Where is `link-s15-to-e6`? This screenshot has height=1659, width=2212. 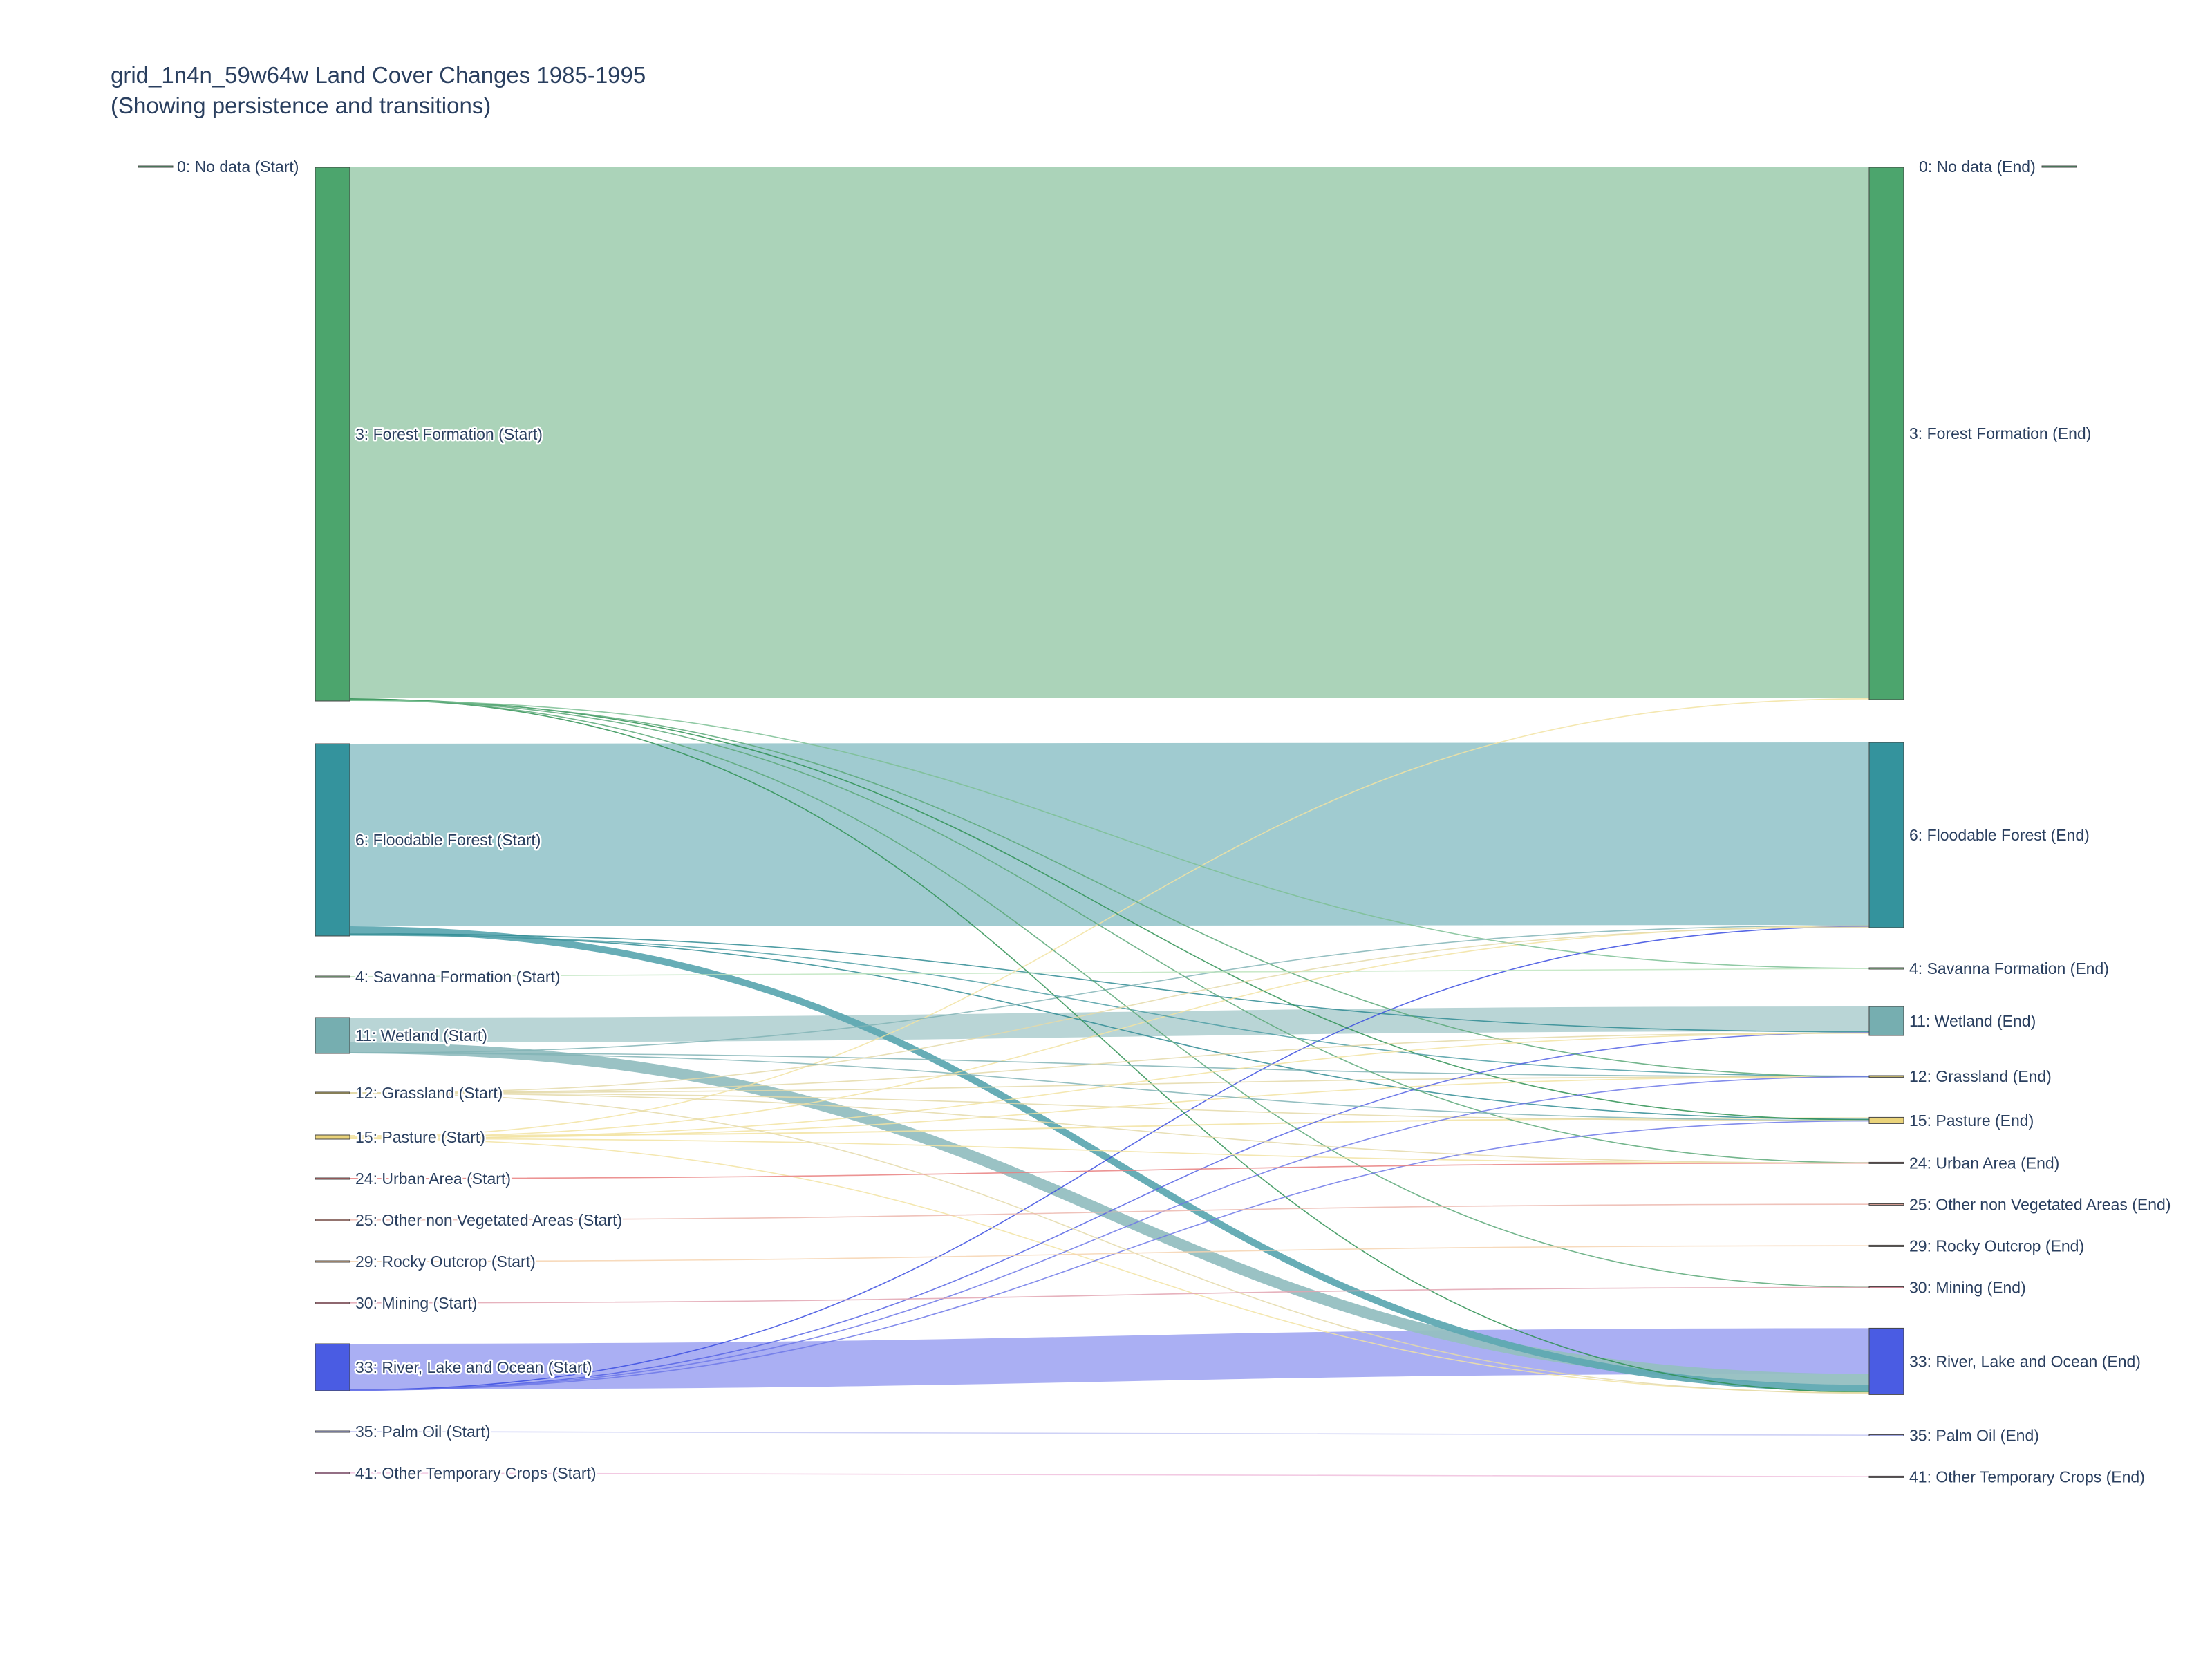 link-s15-to-e6 is located at coordinates (1110, 1031).